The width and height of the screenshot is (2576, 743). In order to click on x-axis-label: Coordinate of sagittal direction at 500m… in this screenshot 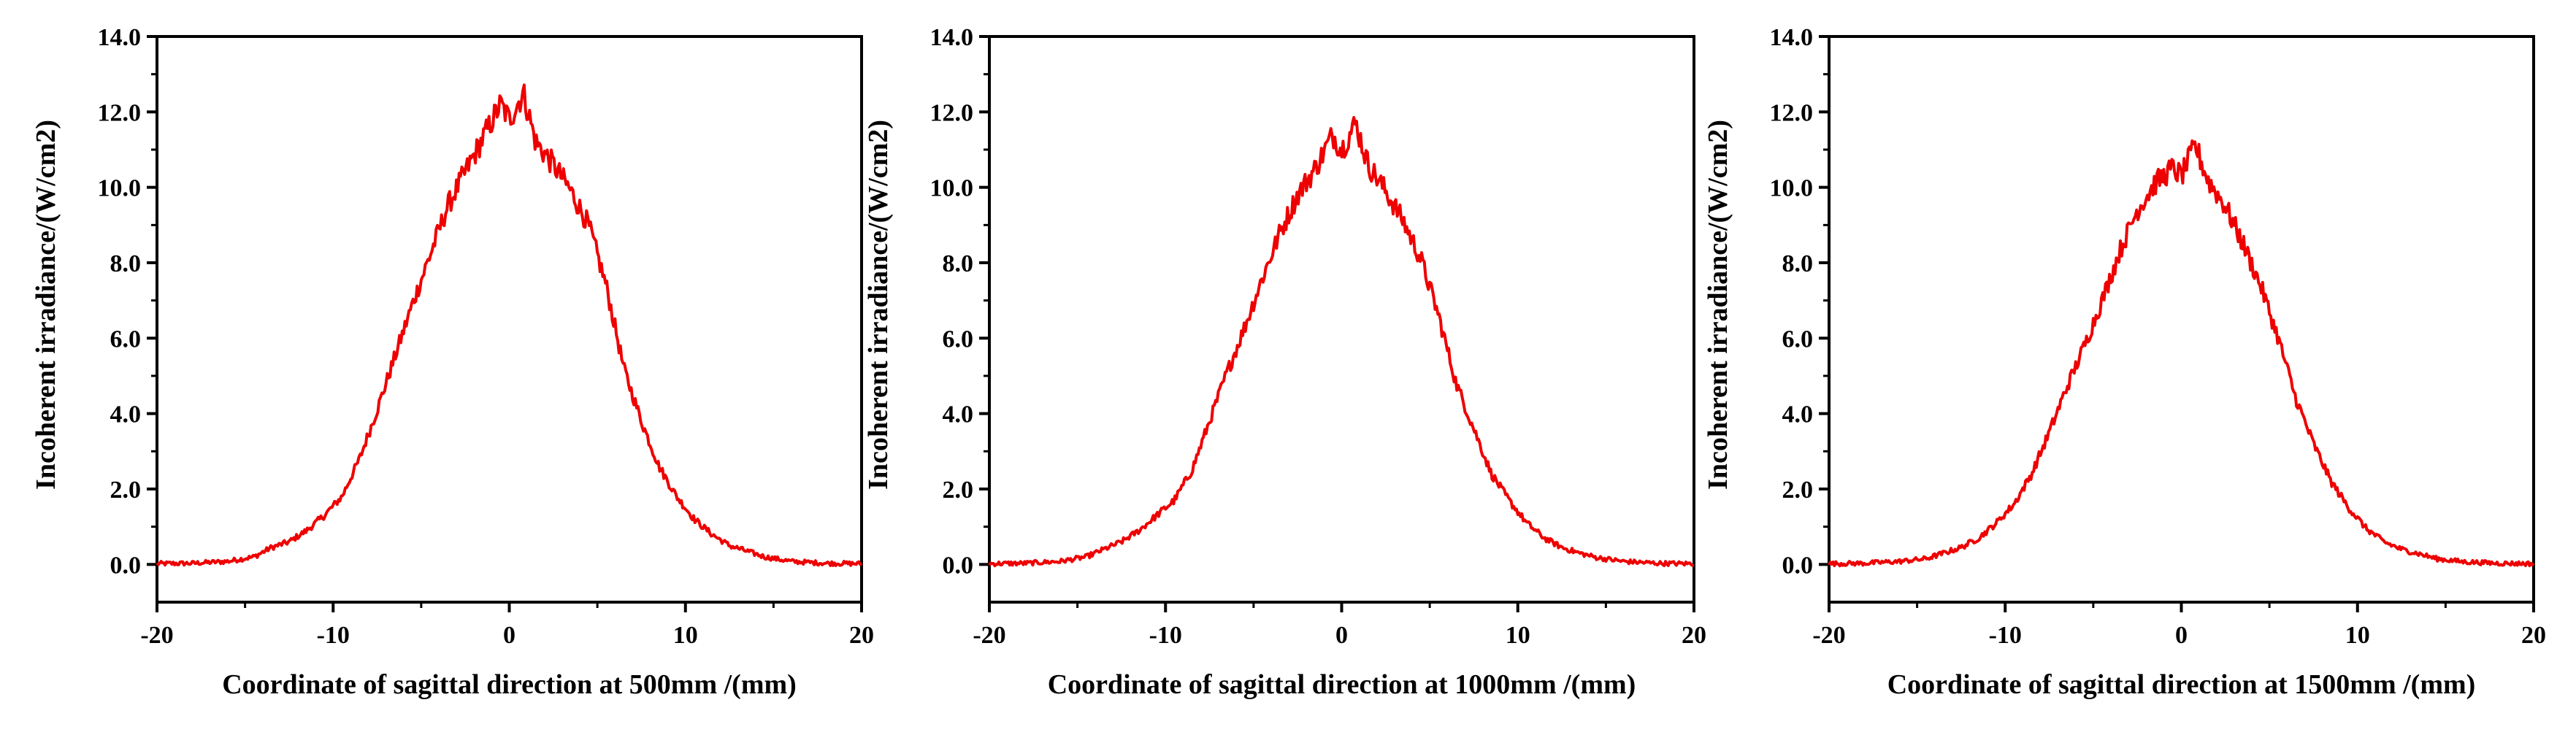, I will do `click(509, 684)`.